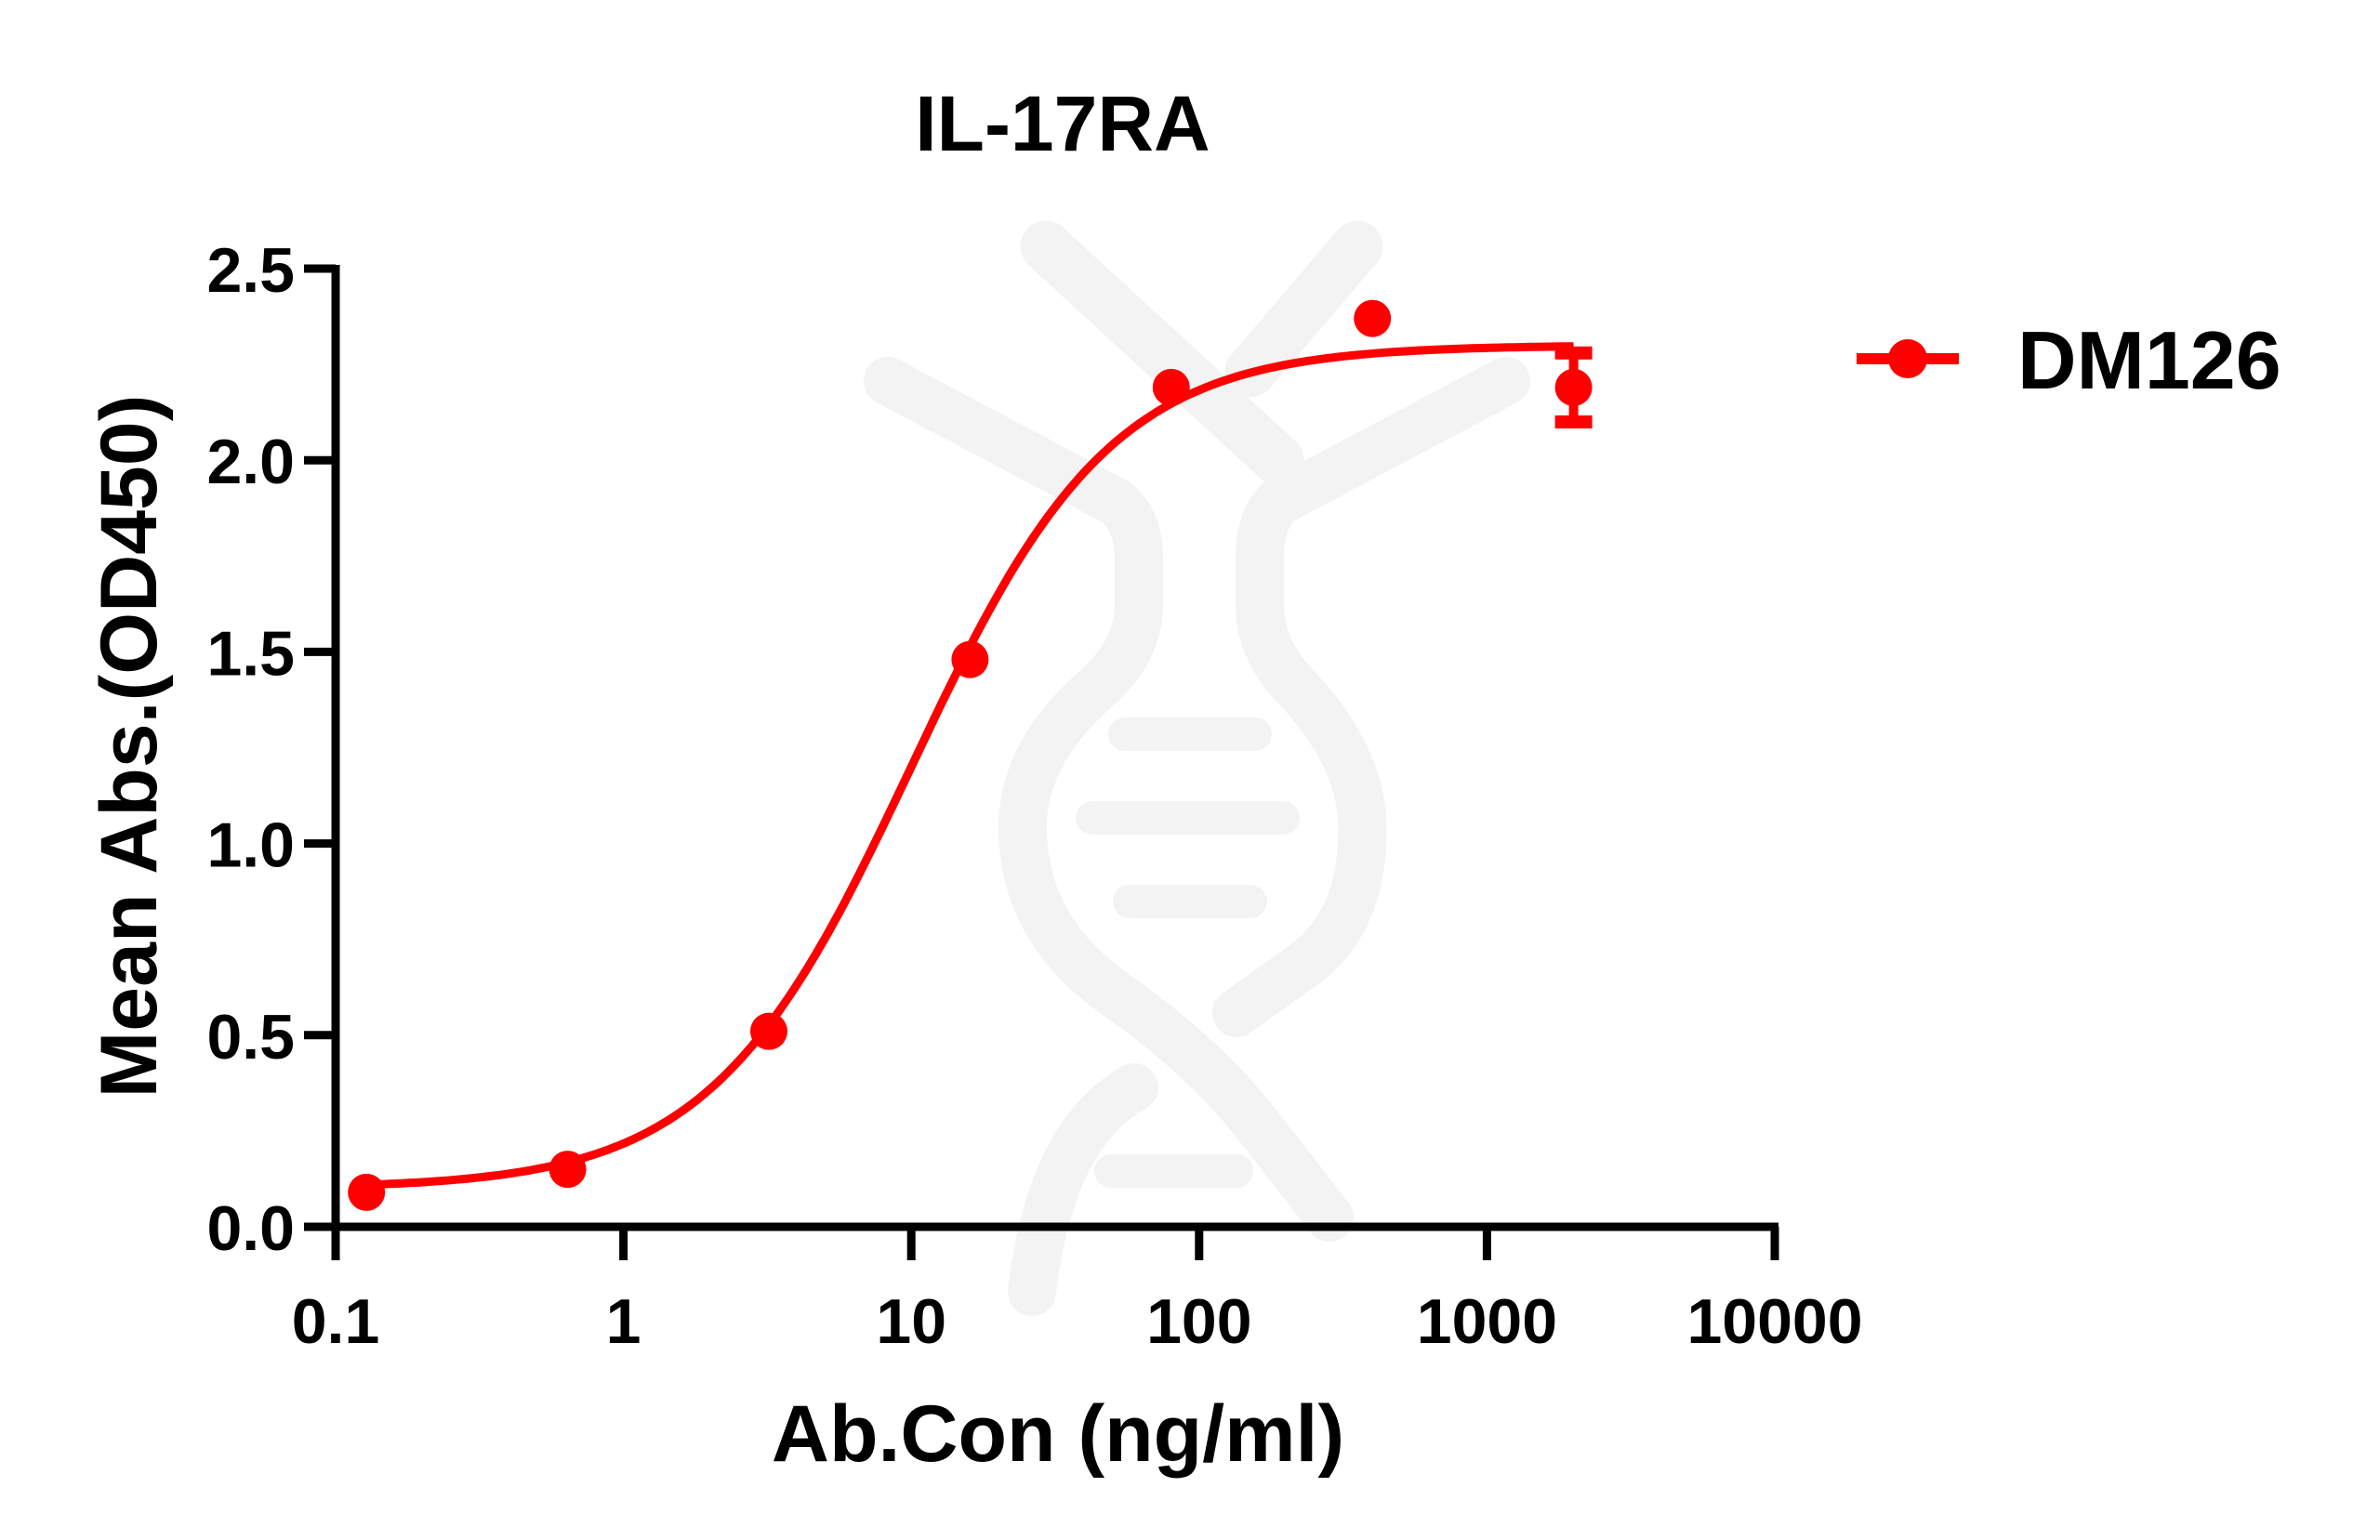  What do you see at coordinates (250, 1037) in the screenshot?
I see `y-tick-label: 0.5` at bounding box center [250, 1037].